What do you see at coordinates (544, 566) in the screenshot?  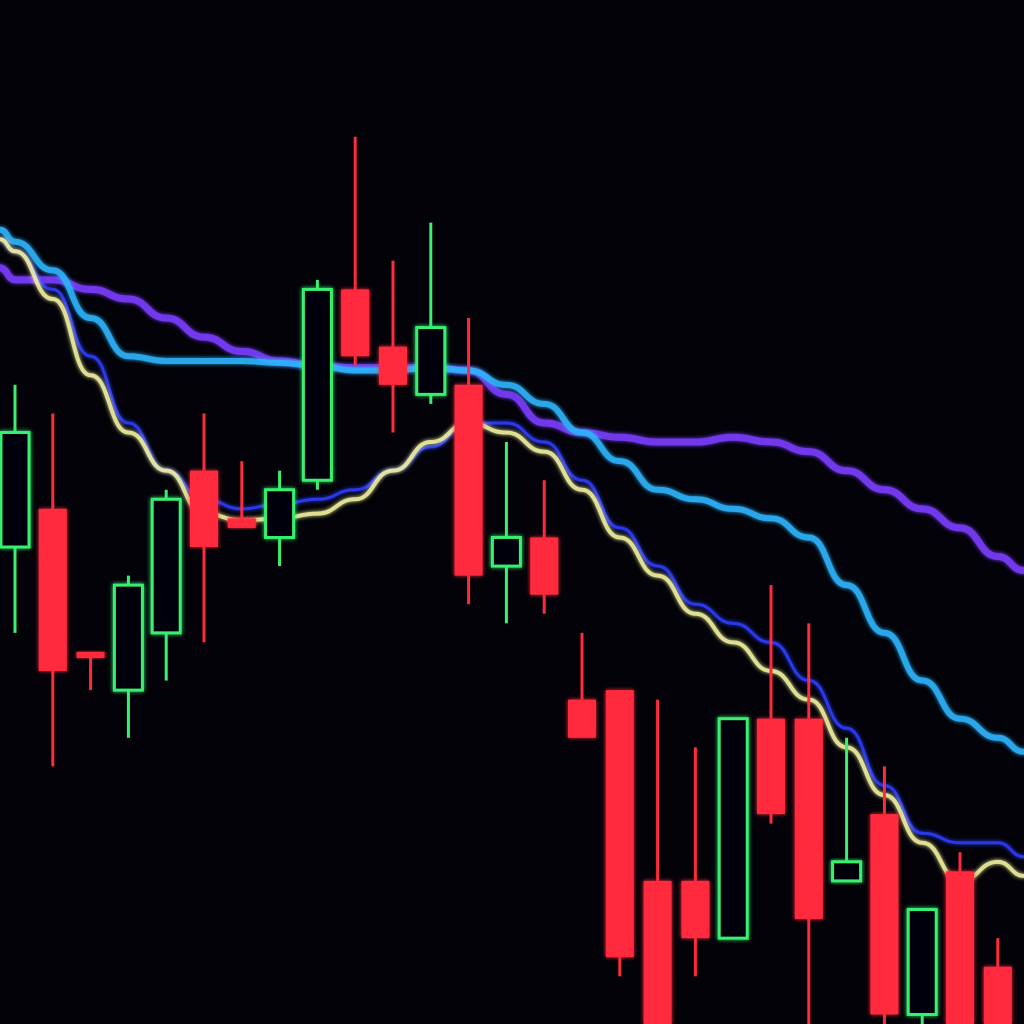 I see `candle-15-body` at bounding box center [544, 566].